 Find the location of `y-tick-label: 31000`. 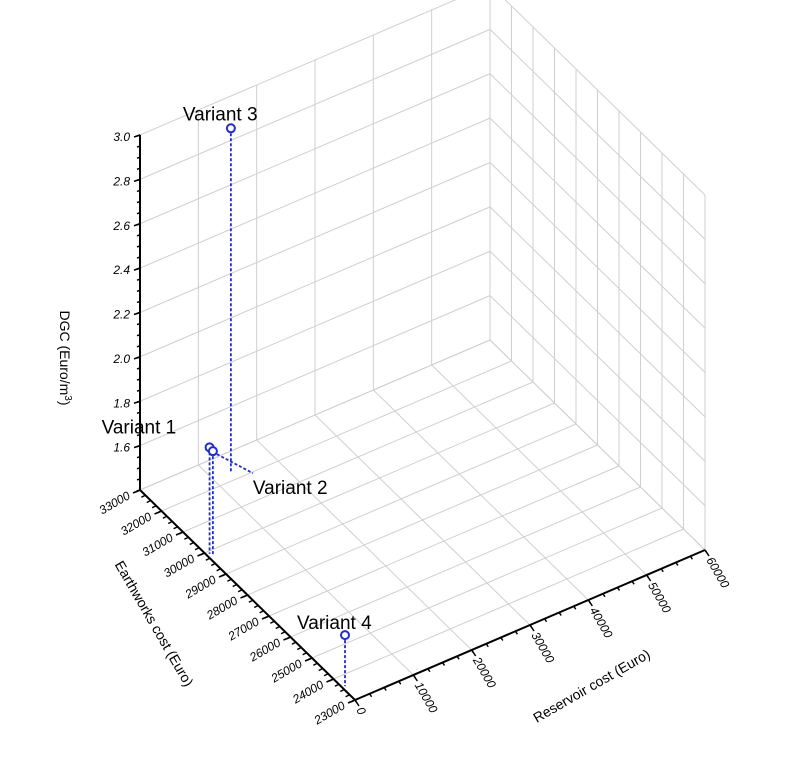

y-tick-label: 31000 is located at coordinates (158, 544).